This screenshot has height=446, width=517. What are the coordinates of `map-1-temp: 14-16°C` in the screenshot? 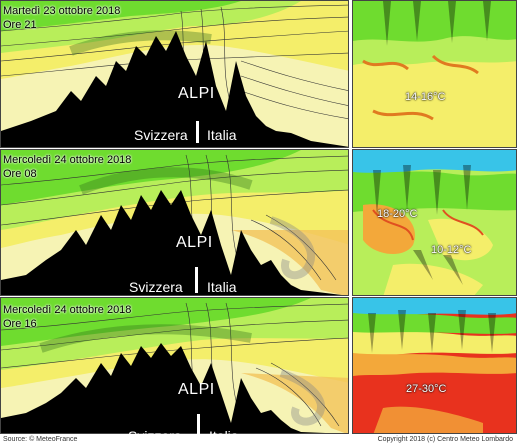 It's located at (425, 97).